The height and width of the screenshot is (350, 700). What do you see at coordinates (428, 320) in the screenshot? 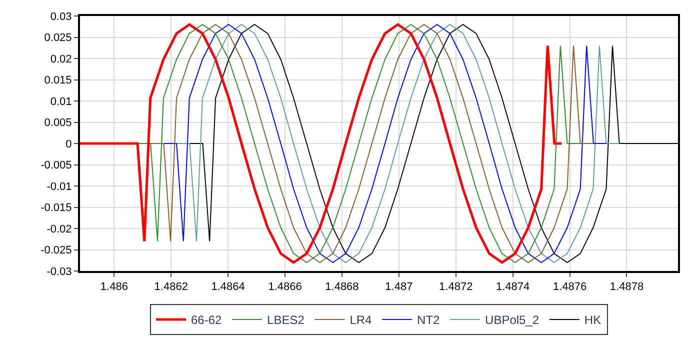
I see `legend-label: NT2` at bounding box center [428, 320].